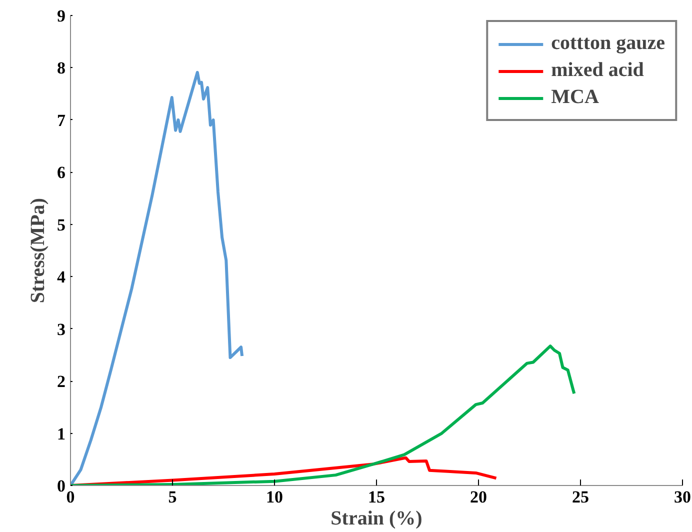 The height and width of the screenshot is (532, 692). Describe the element at coordinates (274, 497) in the screenshot. I see `x-tick-label: 10` at that location.